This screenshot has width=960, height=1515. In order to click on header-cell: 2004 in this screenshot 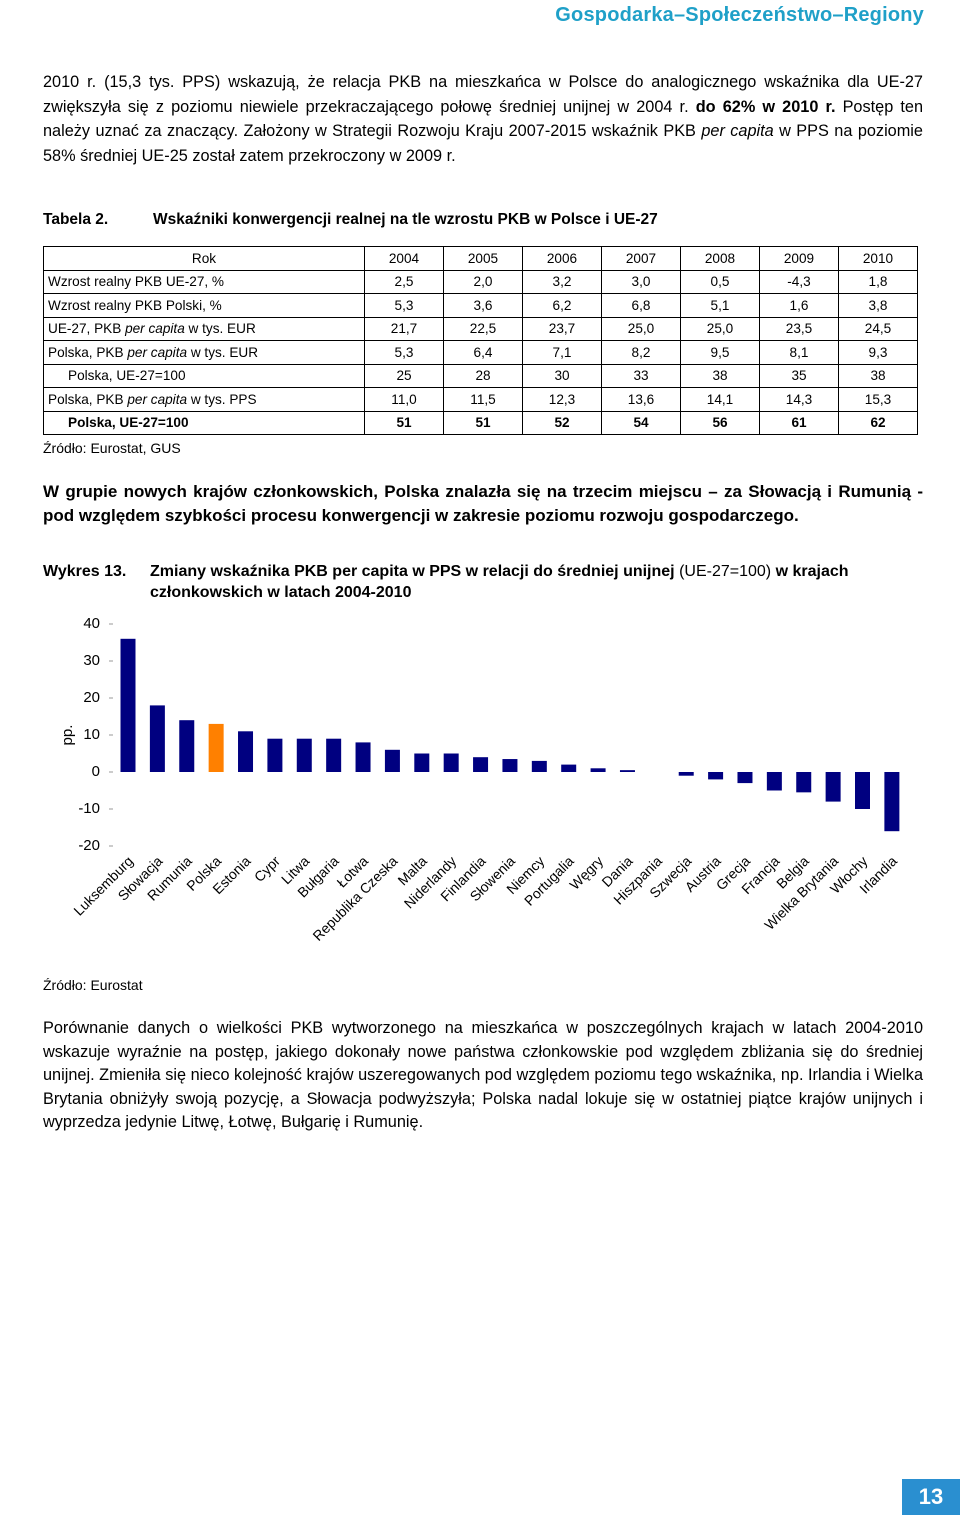, I will do `click(404, 258)`.